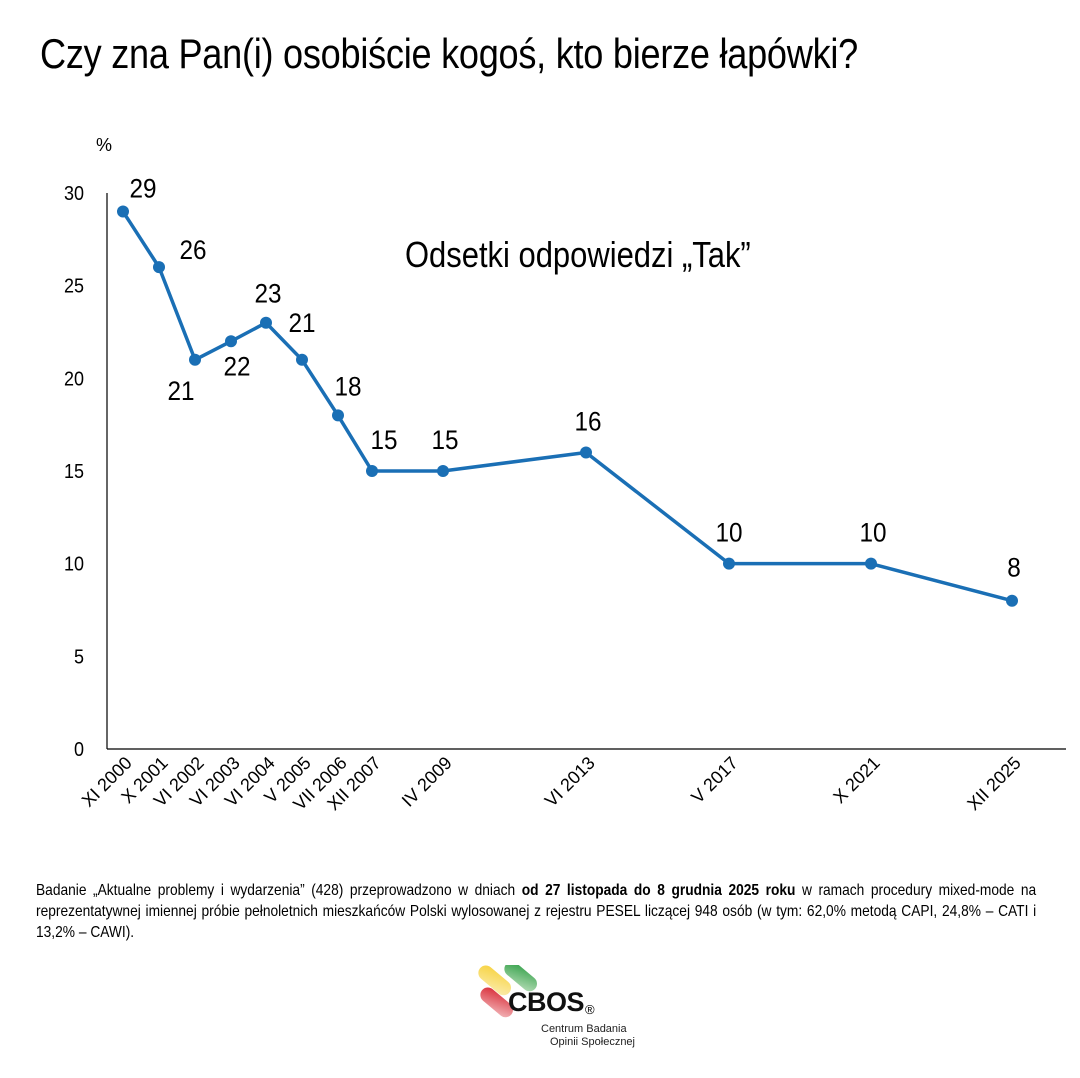 The image size is (1080, 1078). What do you see at coordinates (546, 1002) in the screenshot?
I see `logo-wordmark: CBOS` at bounding box center [546, 1002].